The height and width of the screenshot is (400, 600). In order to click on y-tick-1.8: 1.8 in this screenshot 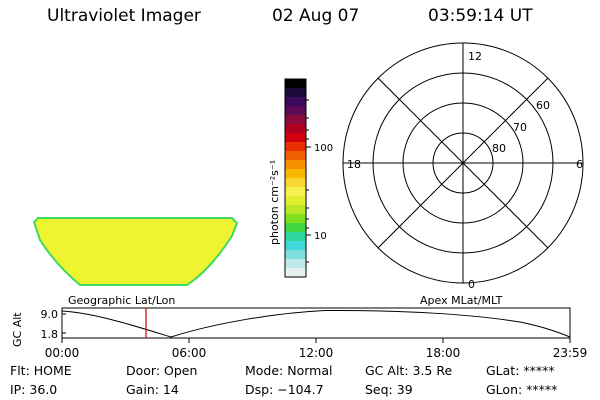, I will do `click(50, 334)`.